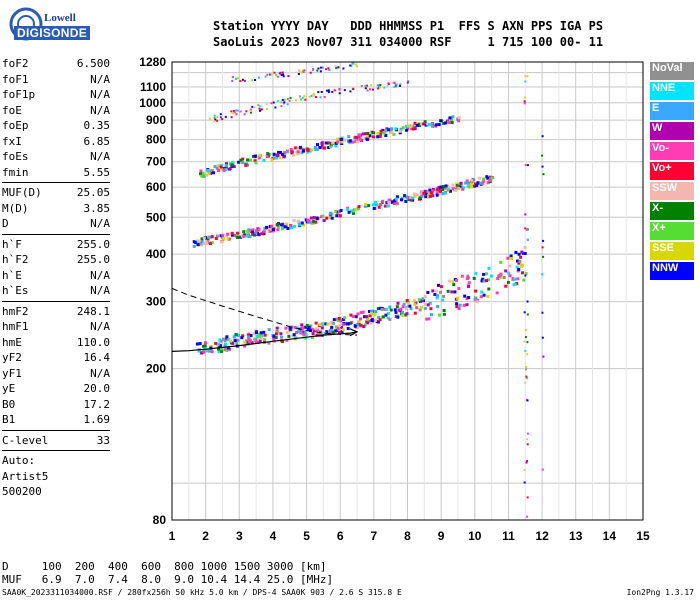 This screenshot has height=600, width=700. Describe the element at coordinates (12, 110) in the screenshot. I see `param-label: foE` at that location.